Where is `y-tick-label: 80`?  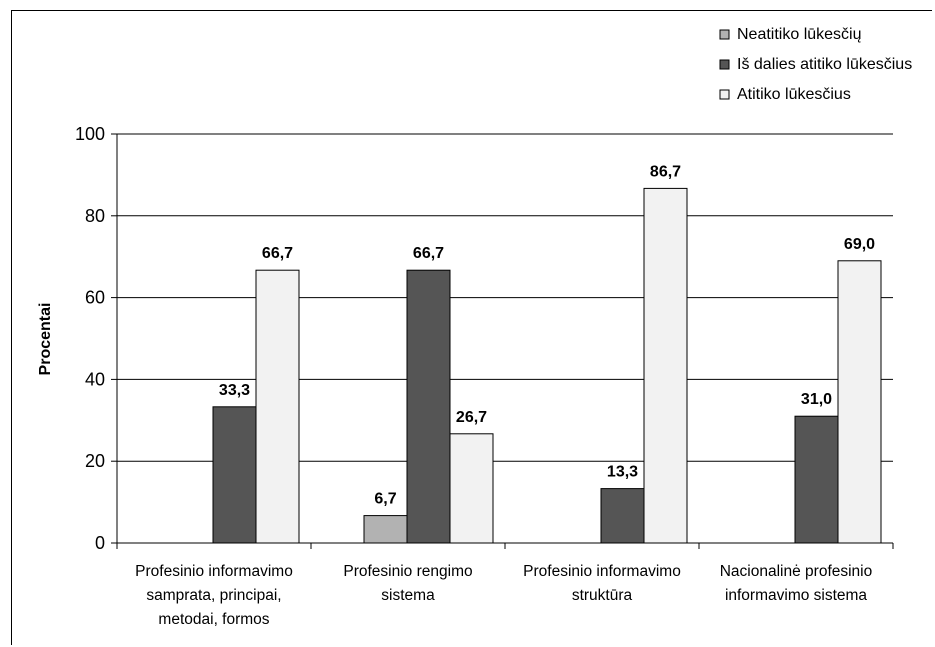 y-tick-label: 80 is located at coordinates (95, 216).